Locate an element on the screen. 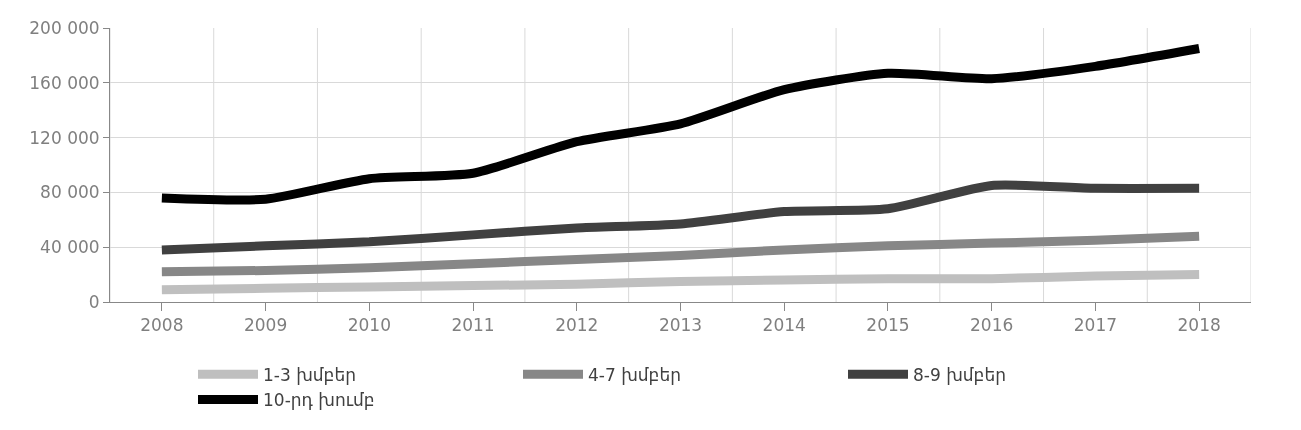 The width and height of the screenshot is (1301, 430). y-tick-label: 40 000 is located at coordinates (70, 247).